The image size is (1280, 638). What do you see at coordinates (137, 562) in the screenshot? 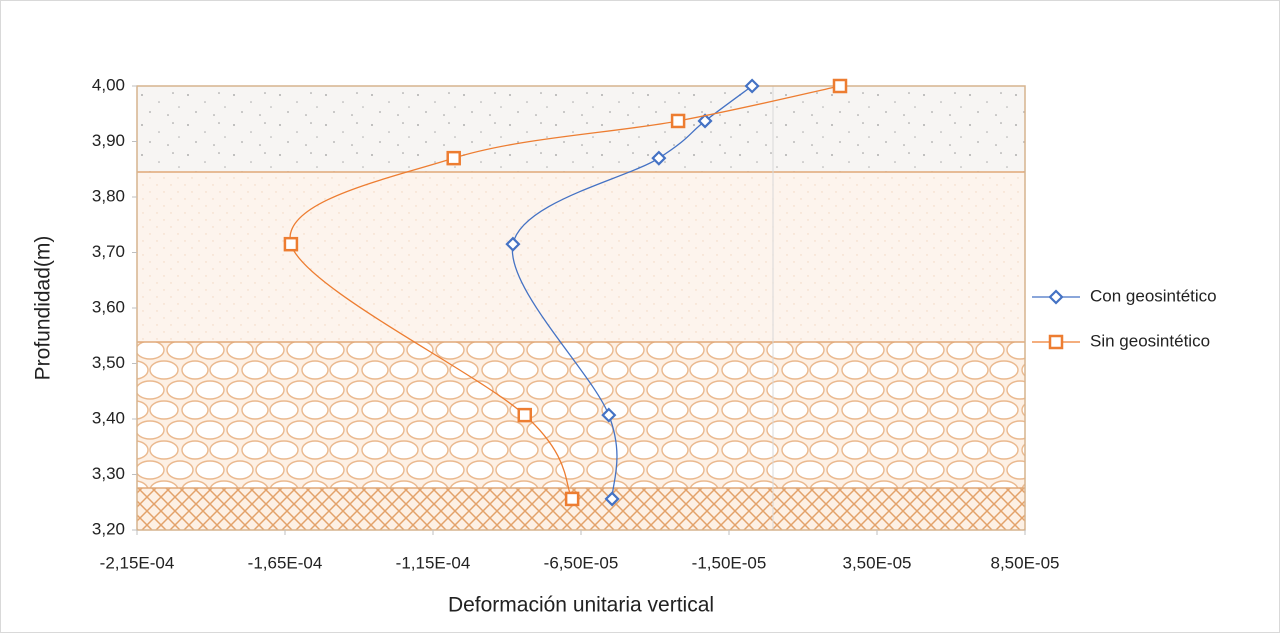
I see `x-tick-label: -2,15E-04` at bounding box center [137, 562].